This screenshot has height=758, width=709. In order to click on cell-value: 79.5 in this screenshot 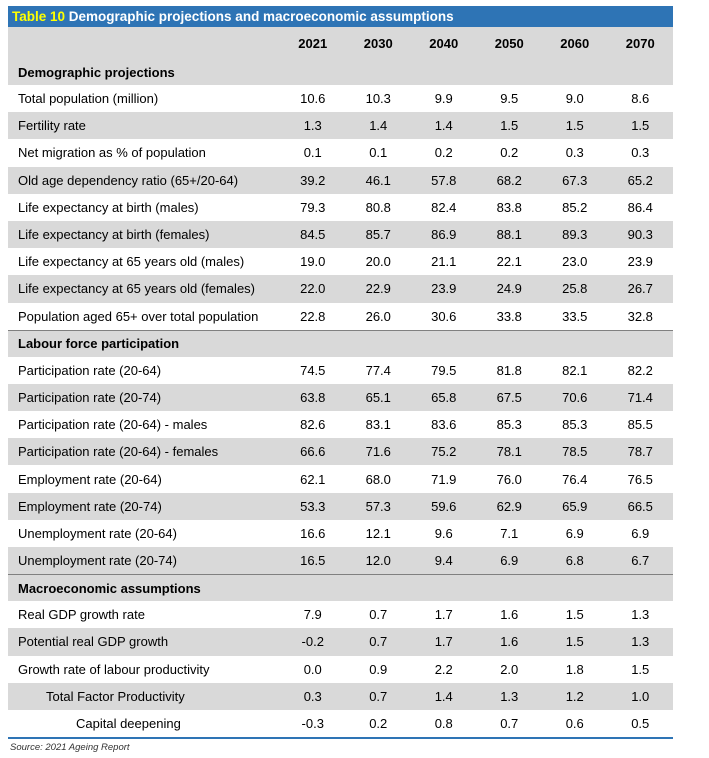, I will do `click(444, 370)`.